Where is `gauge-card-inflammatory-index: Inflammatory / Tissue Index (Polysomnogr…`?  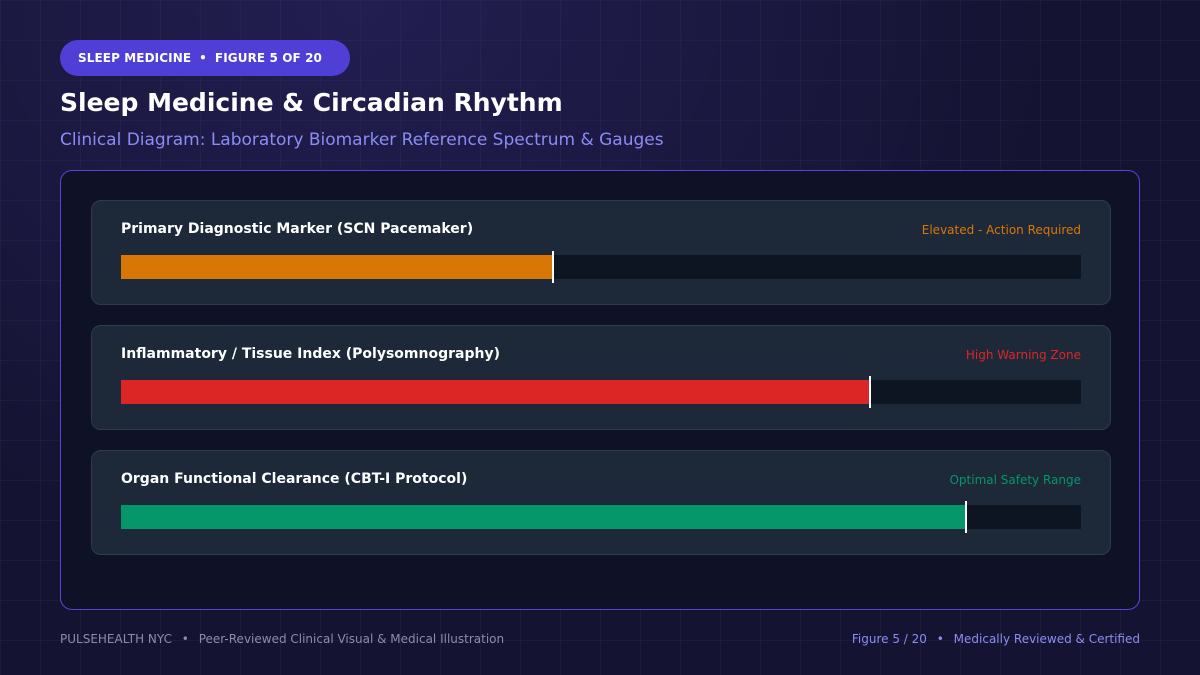
gauge-card-inflammatory-index: Inflammatory / Tissue Index (Polysomnogr… is located at coordinates (601, 377).